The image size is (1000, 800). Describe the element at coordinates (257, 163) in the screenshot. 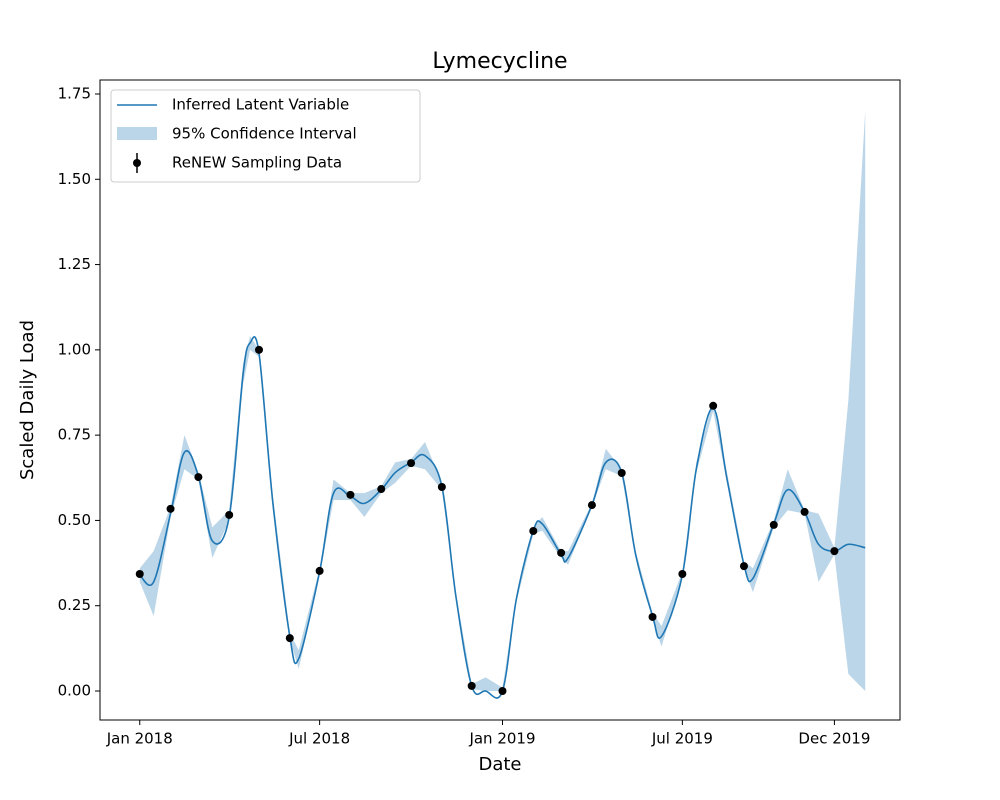

I see `legend-label: ReNEW Sampling Data` at that location.